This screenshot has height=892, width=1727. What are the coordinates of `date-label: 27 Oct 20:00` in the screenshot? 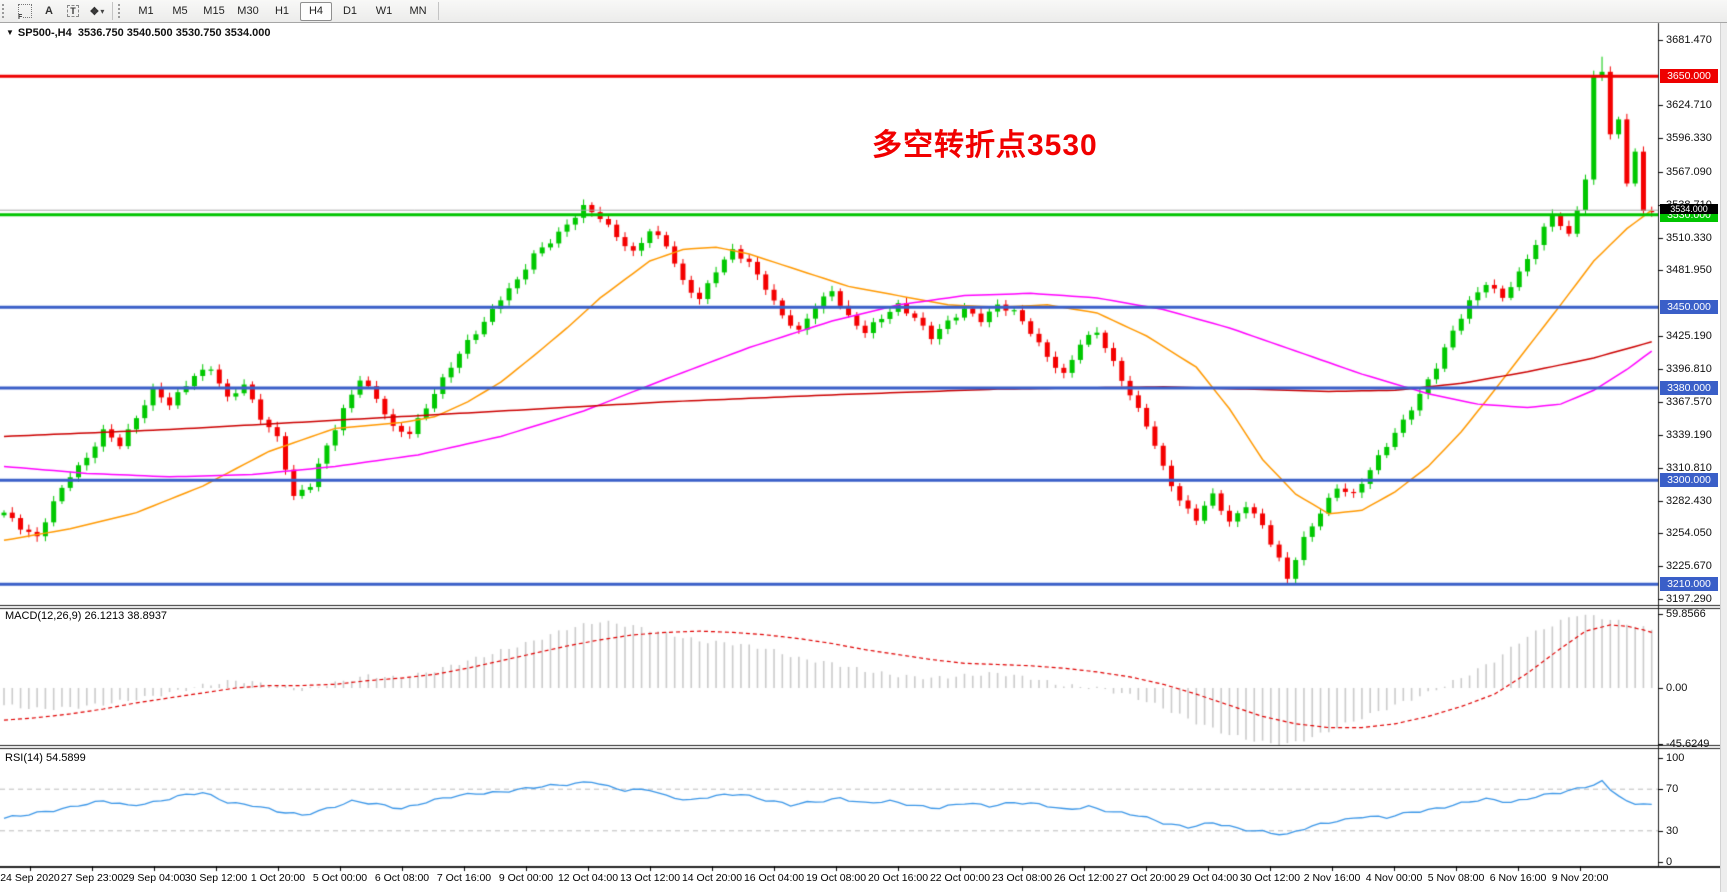 It's located at (1146, 878).